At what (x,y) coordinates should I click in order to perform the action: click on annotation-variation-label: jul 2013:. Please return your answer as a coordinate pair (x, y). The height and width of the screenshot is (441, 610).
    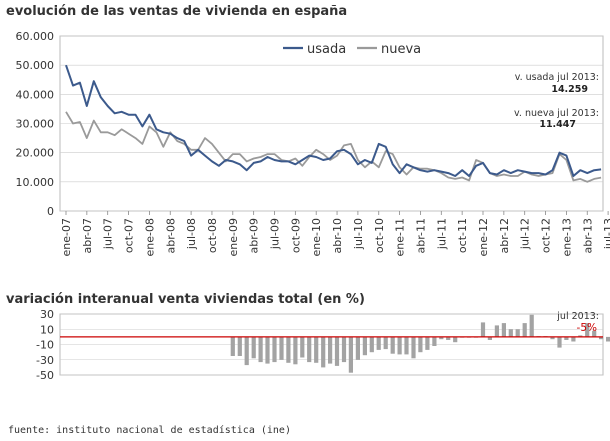
    Looking at the image, I should click on (577, 316).